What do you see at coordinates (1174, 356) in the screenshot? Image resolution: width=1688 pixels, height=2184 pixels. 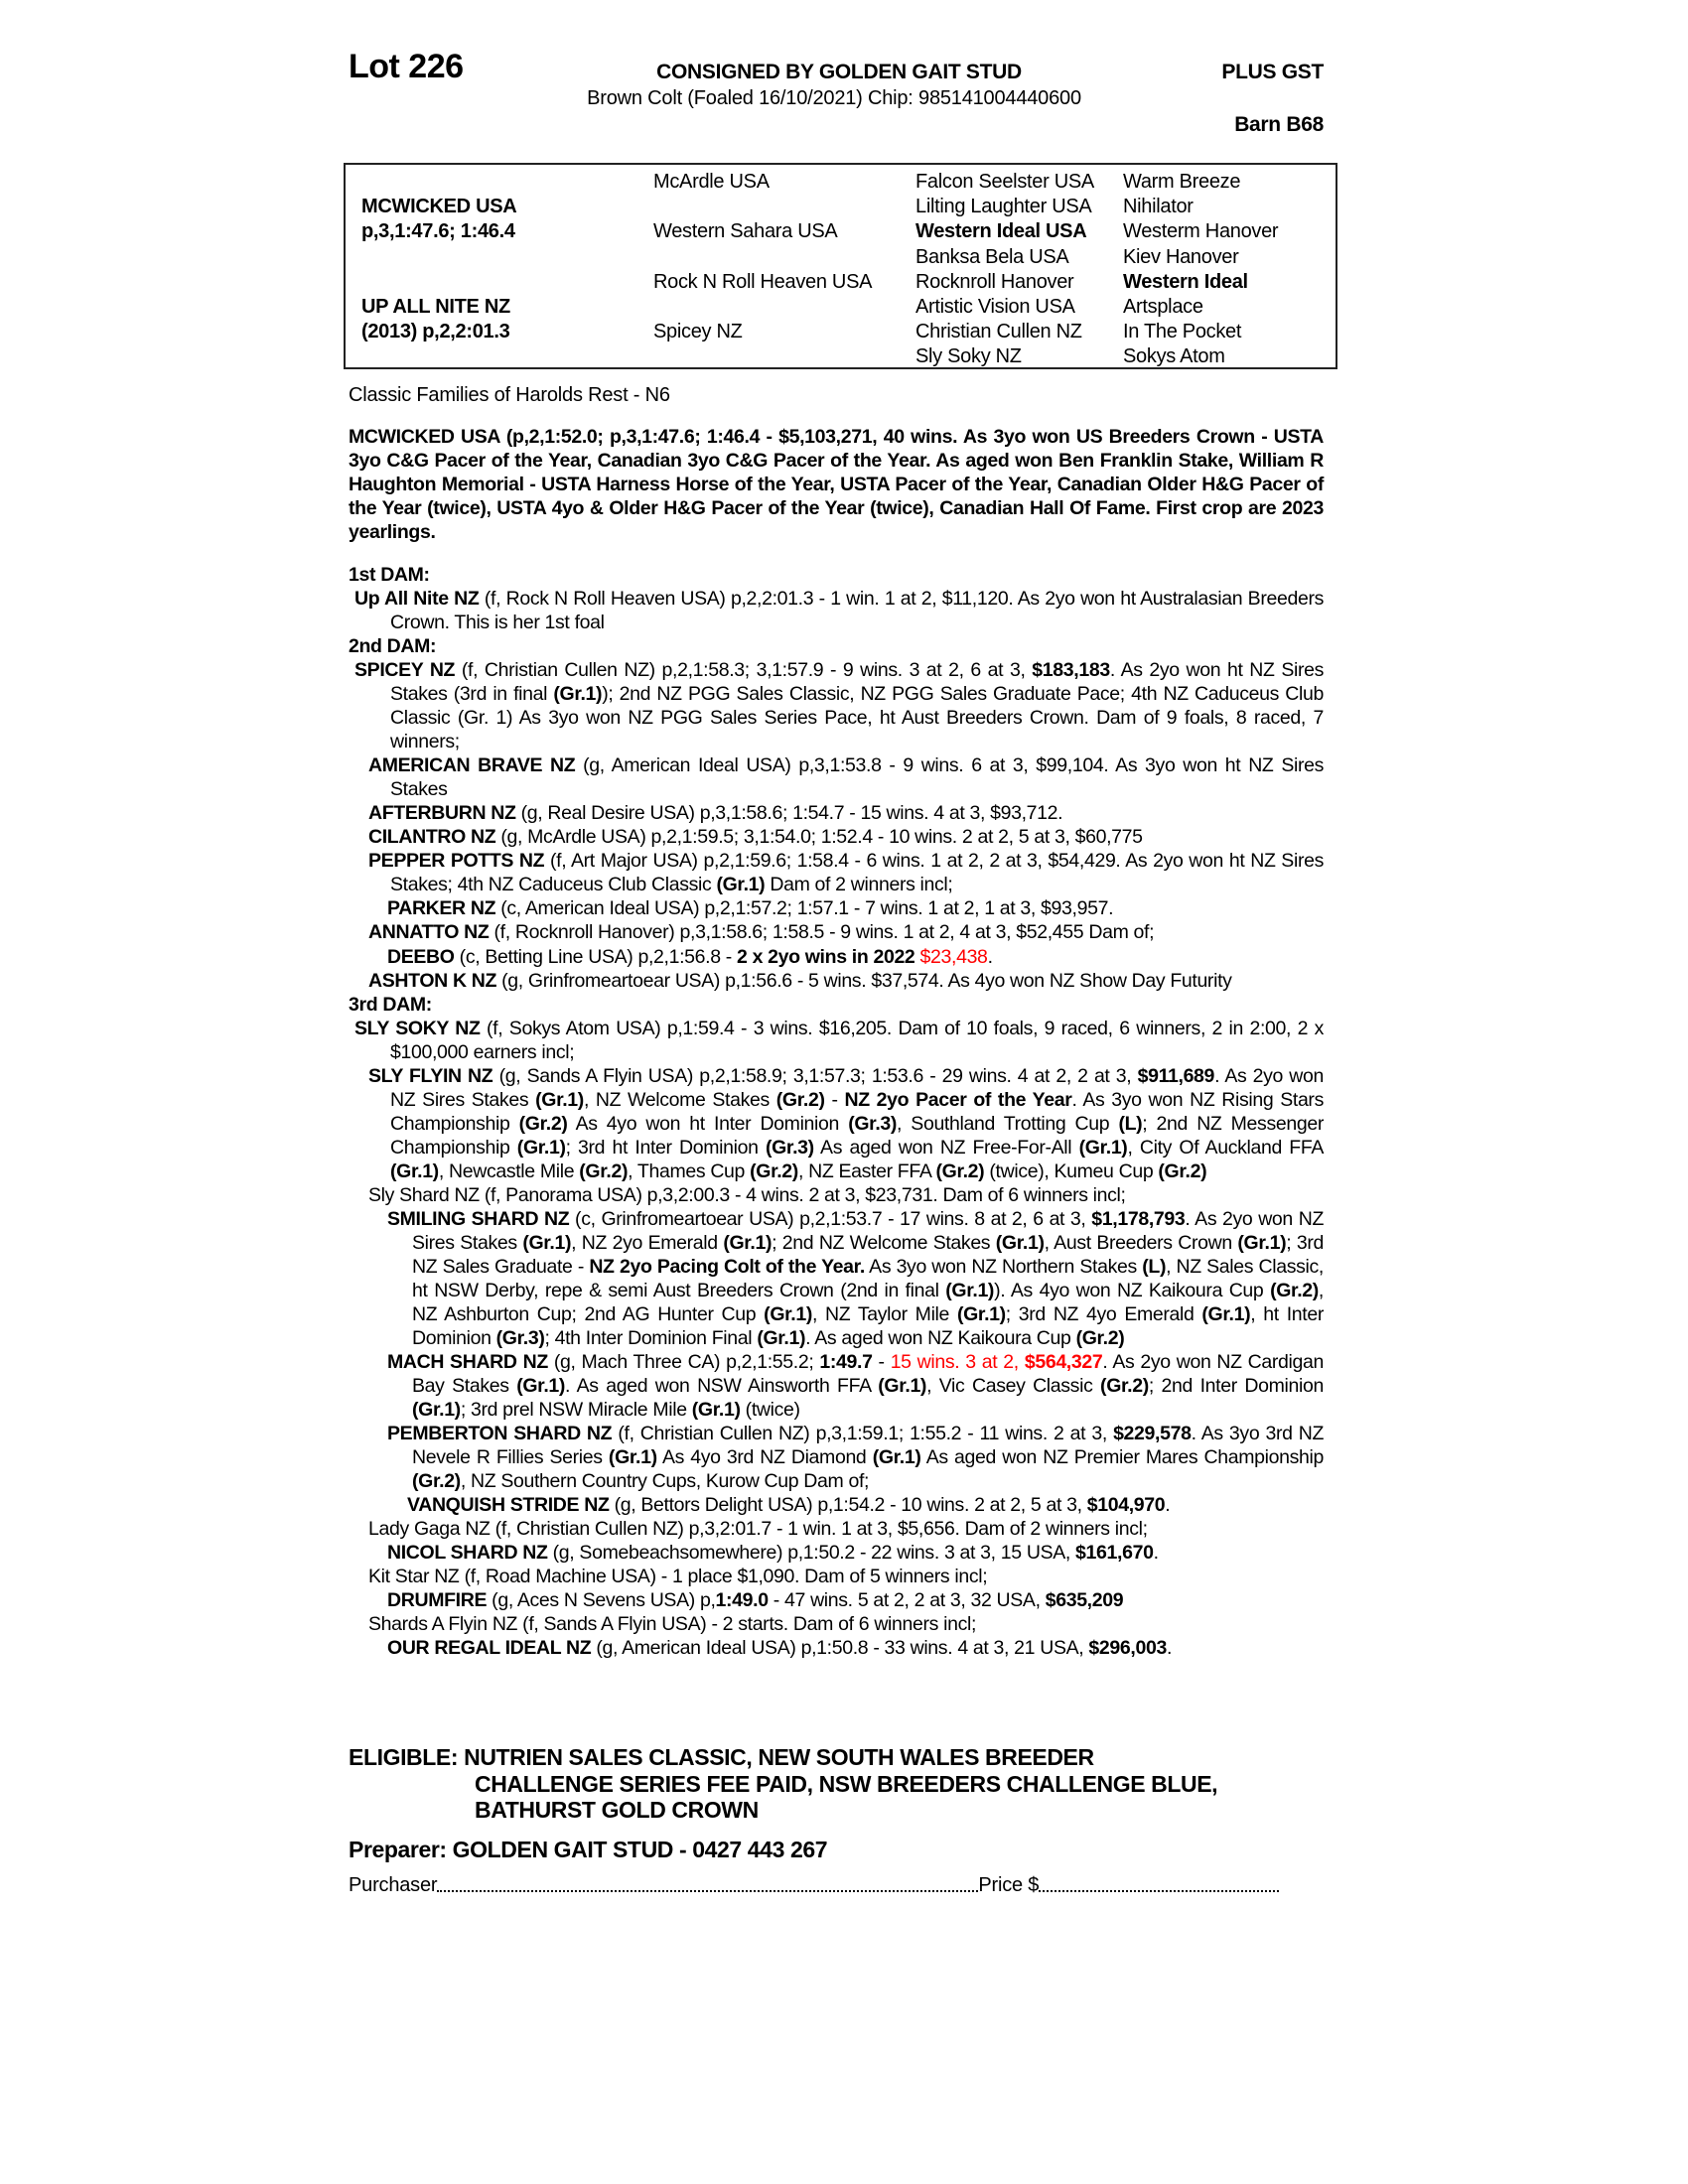 I see `pedigree-ancestor: Sokys Atom` at bounding box center [1174, 356].